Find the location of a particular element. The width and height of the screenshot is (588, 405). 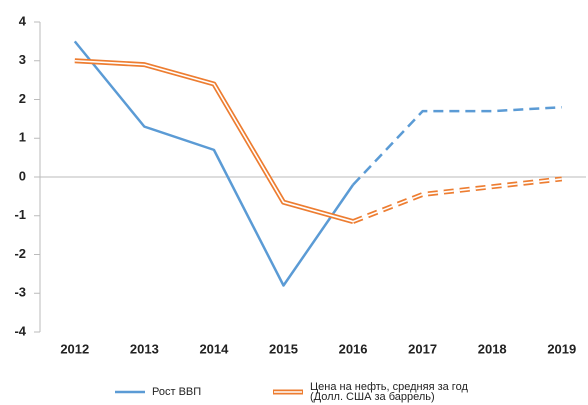

y-tick-label: -3 is located at coordinates (20, 292).